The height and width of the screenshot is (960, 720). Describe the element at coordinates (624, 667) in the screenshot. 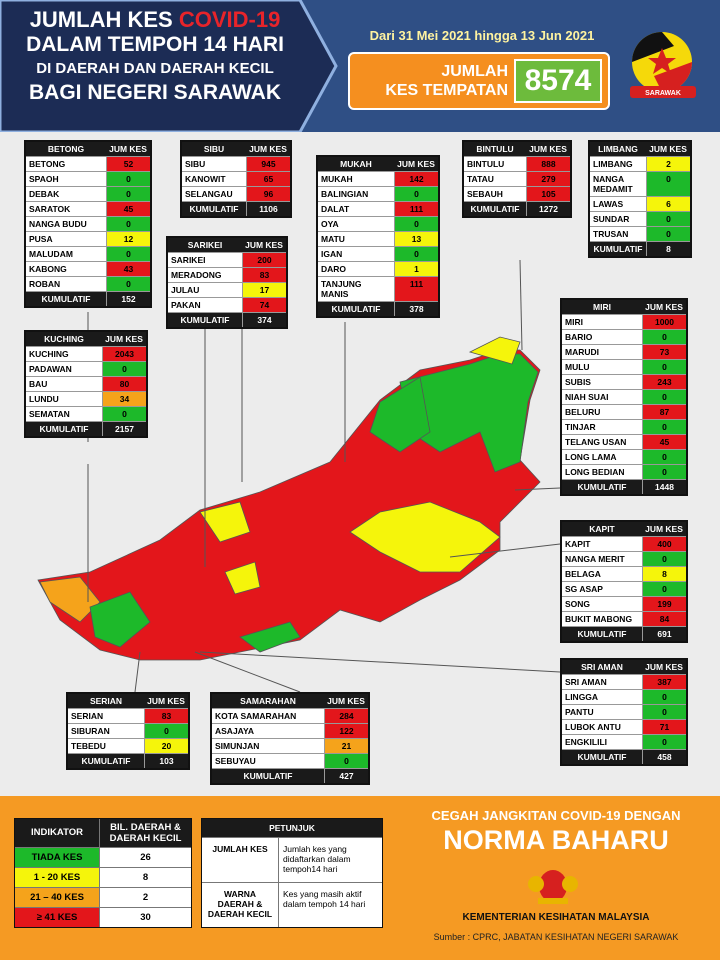

I see `table-header: SRI AMAN JUM KES` at that location.